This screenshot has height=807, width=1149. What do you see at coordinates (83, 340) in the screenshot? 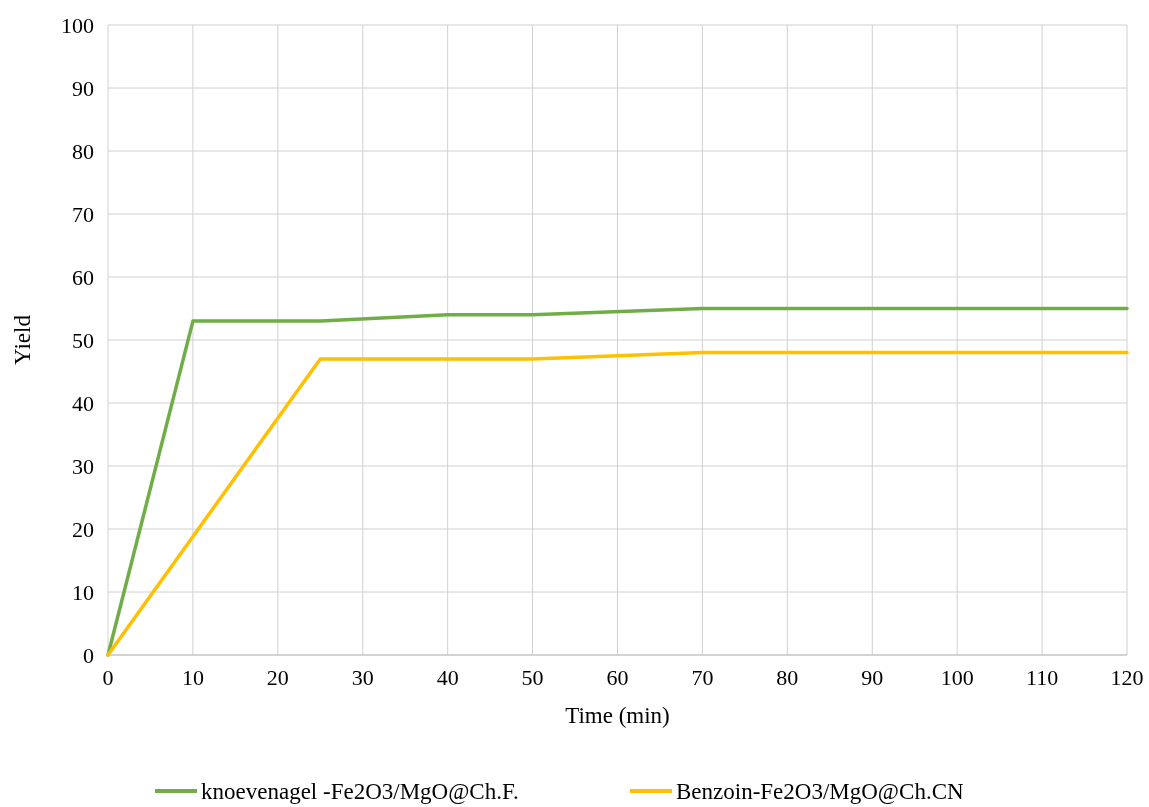
I see `y-tick-label: 50` at bounding box center [83, 340].